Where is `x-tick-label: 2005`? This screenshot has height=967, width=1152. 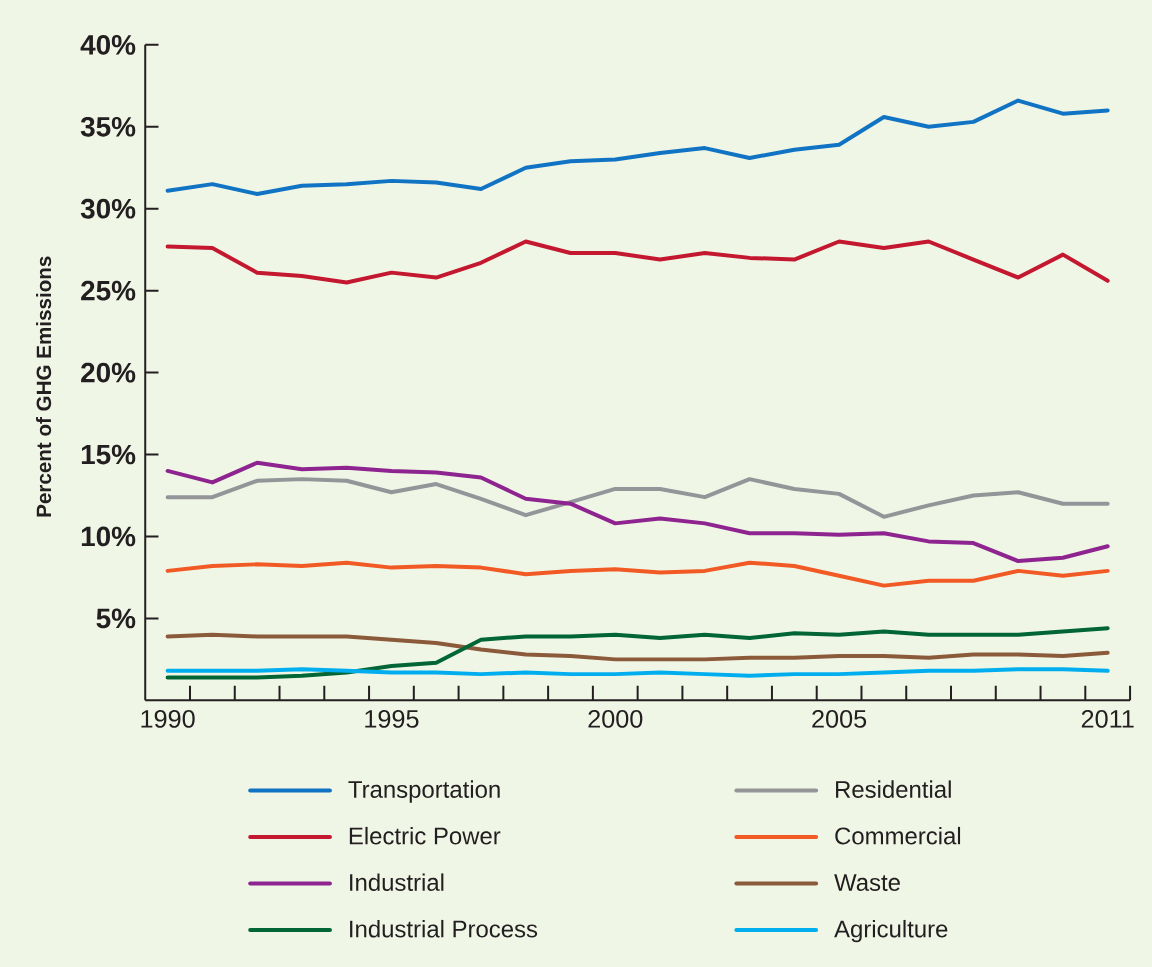
x-tick-label: 2005 is located at coordinates (839, 718).